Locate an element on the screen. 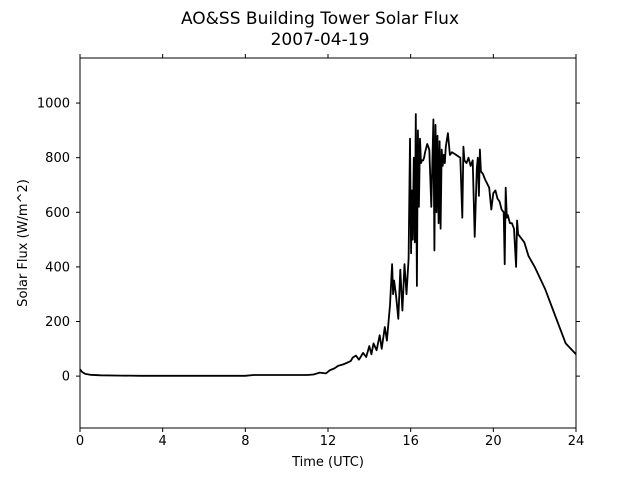  x-axis-label: Time (UTC) is located at coordinates (327, 462).